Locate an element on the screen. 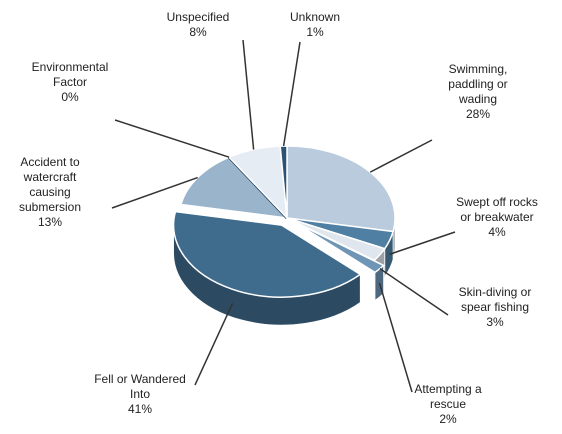  slice-label: Unknown 1% is located at coordinates (315, 25).